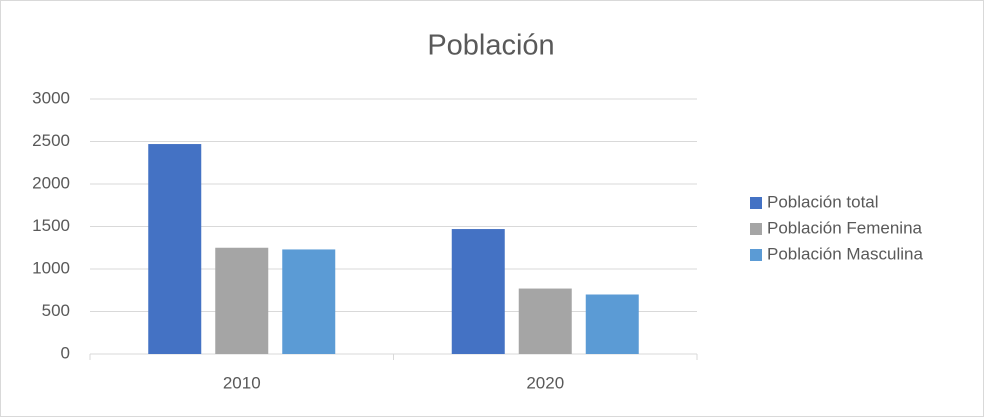 Image resolution: width=984 pixels, height=417 pixels. What do you see at coordinates (51, 182) in the screenshot?
I see `y-tick-label: 2000` at bounding box center [51, 182].